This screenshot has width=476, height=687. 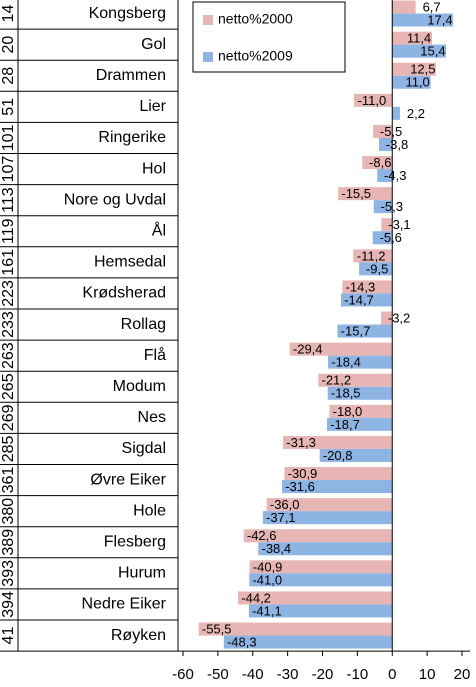 I want to click on category-label: Lier, so click(x=152, y=106).